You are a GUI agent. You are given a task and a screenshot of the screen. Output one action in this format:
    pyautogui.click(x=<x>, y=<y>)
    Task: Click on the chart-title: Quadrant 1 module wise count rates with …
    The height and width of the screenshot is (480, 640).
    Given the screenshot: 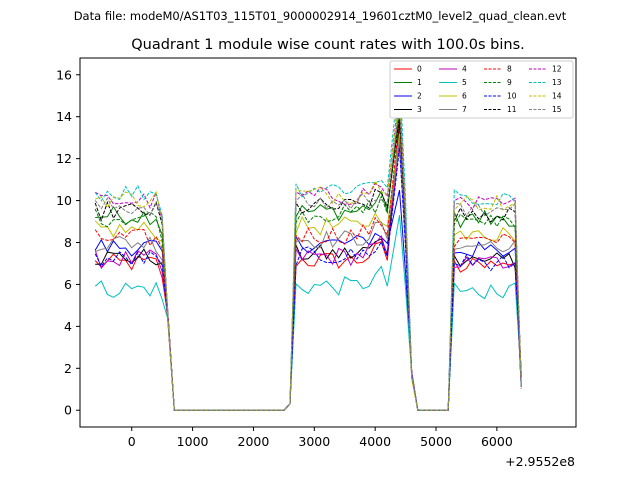 What is the action you would take?
    pyautogui.click(x=328, y=45)
    